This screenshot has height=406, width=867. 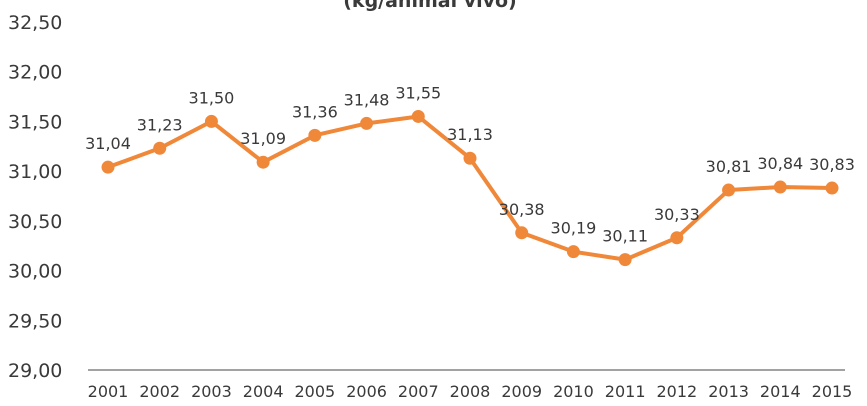 I want to click on data-label: 30,84, so click(x=780, y=163).